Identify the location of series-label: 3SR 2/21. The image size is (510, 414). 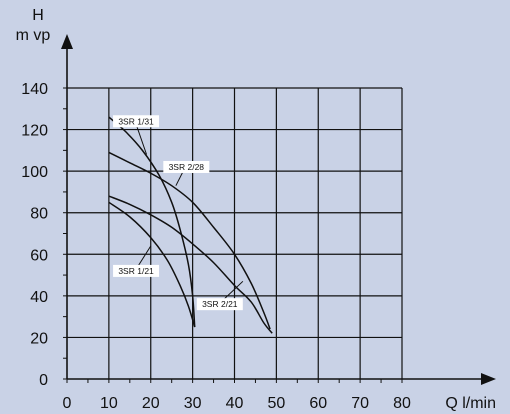
(220, 304).